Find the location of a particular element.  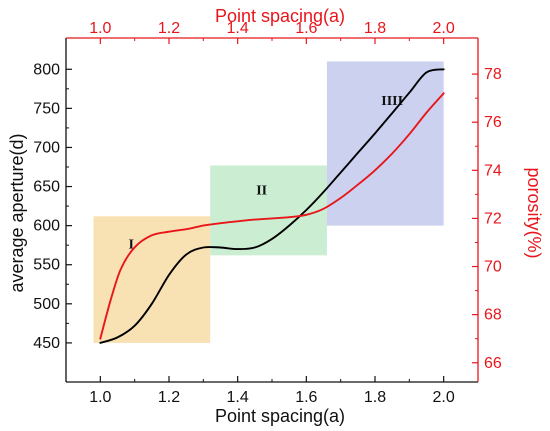

region-2-label: II is located at coordinates (261, 190).